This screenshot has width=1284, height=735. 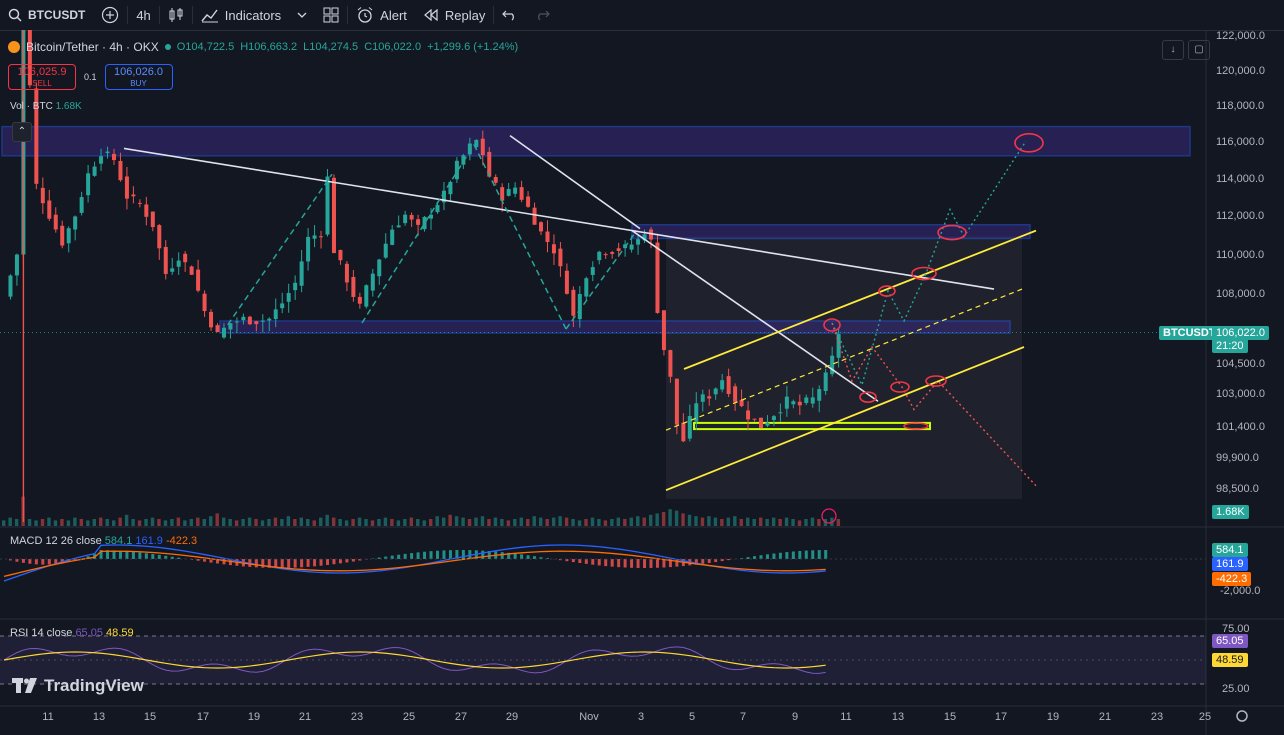 What do you see at coordinates (1199, 50) in the screenshot?
I see `fullscreen-icon: ▢` at bounding box center [1199, 50].